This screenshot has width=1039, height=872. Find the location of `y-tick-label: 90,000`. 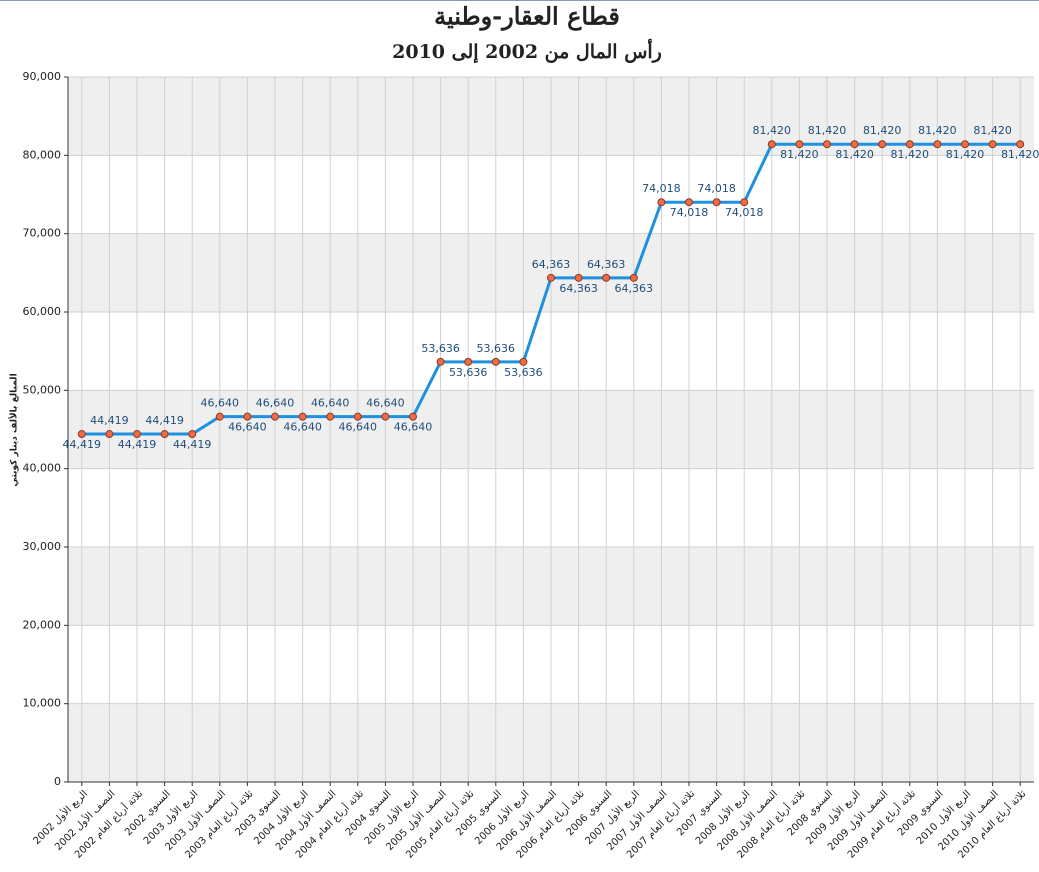

y-tick-label: 90,000 is located at coordinates (42, 76).